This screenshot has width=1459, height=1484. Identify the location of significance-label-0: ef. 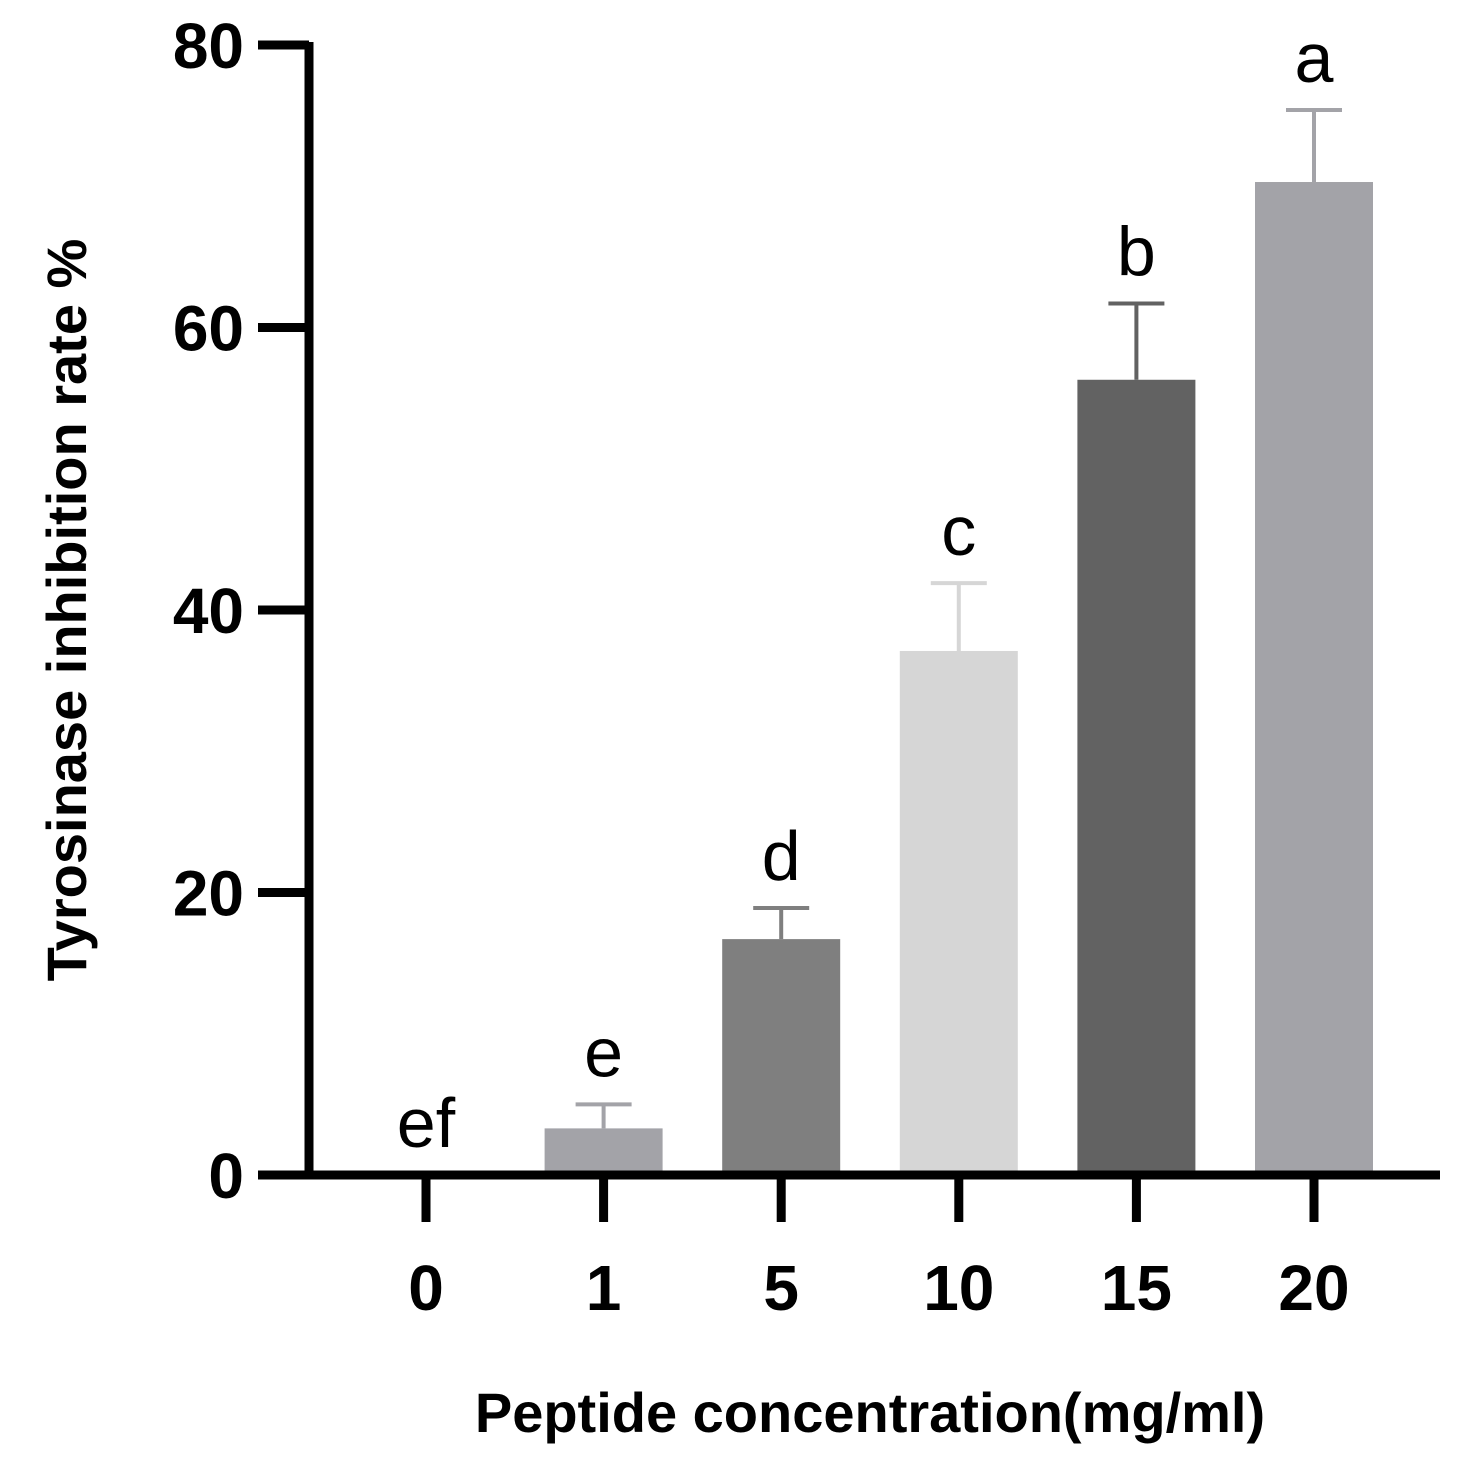
(426, 1123).